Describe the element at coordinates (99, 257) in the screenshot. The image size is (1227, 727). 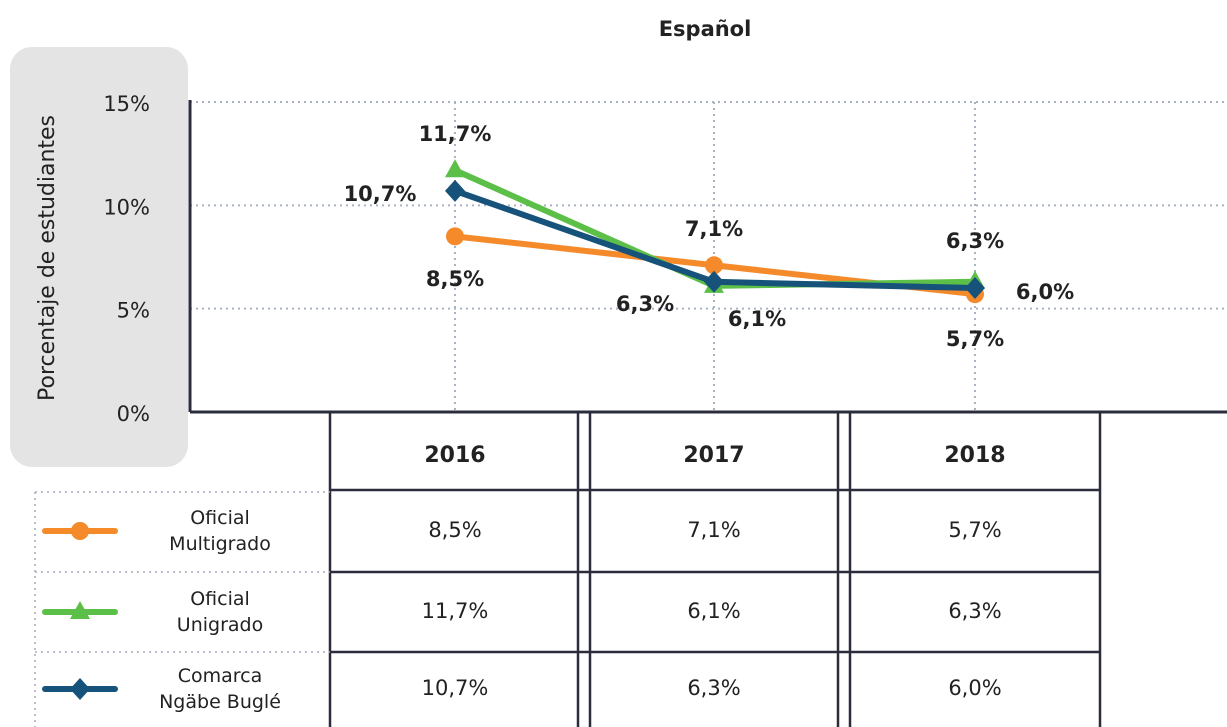
I see `y-label-box` at that location.